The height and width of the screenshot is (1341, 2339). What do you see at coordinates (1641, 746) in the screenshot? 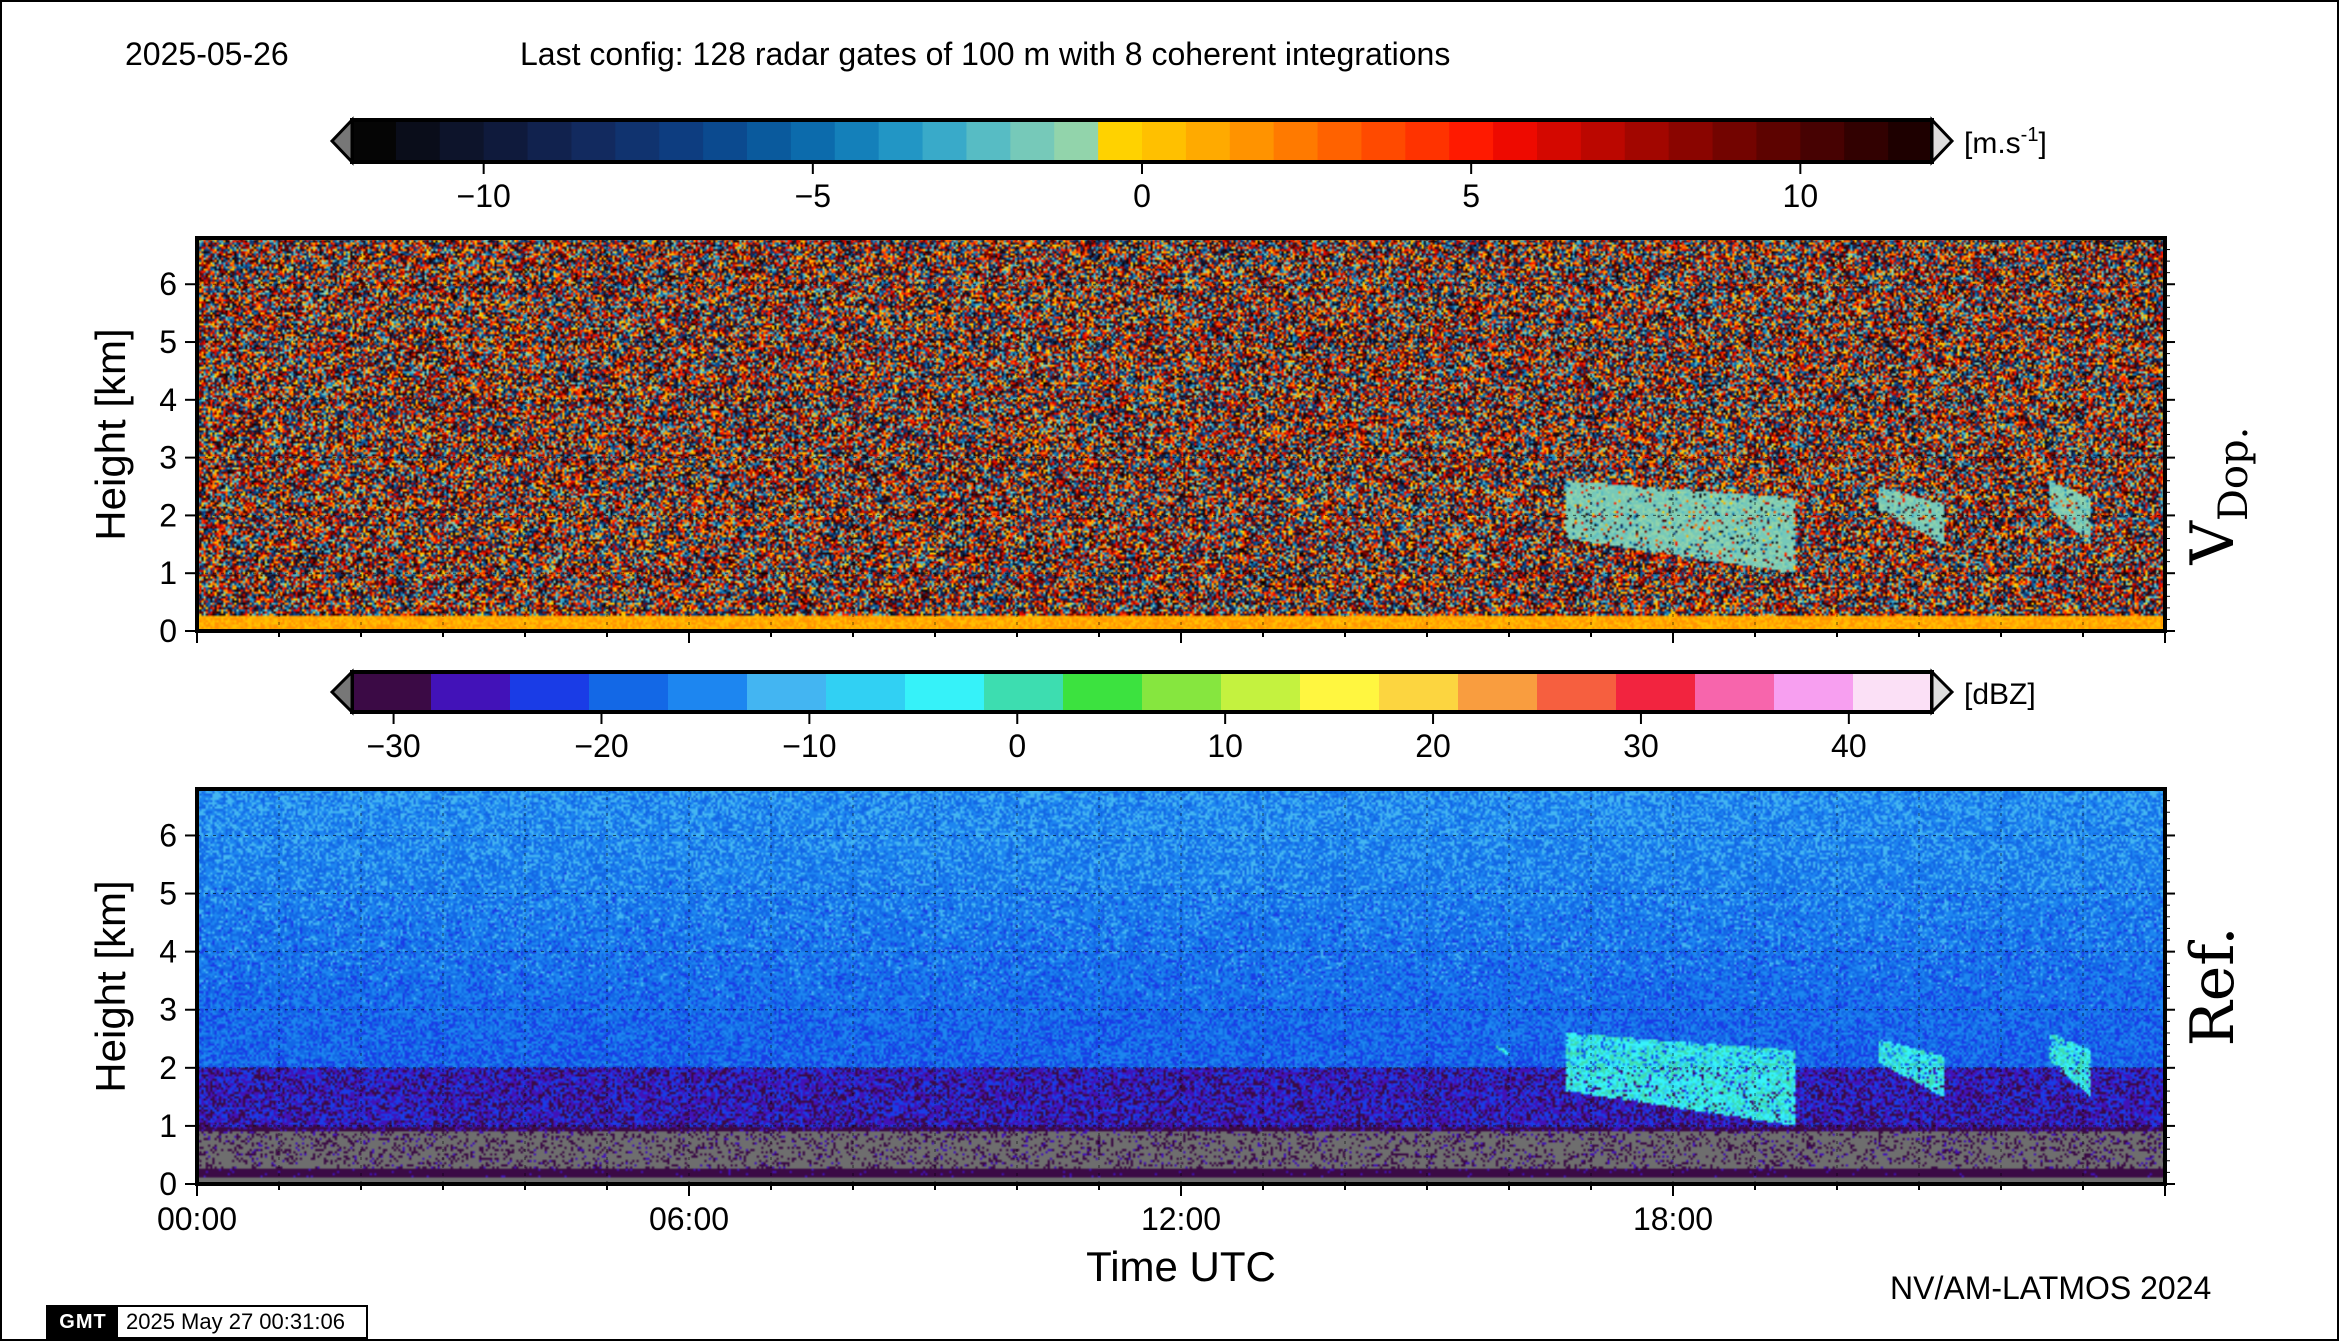
I see `colorbar-tick-label: 30` at bounding box center [1641, 746].